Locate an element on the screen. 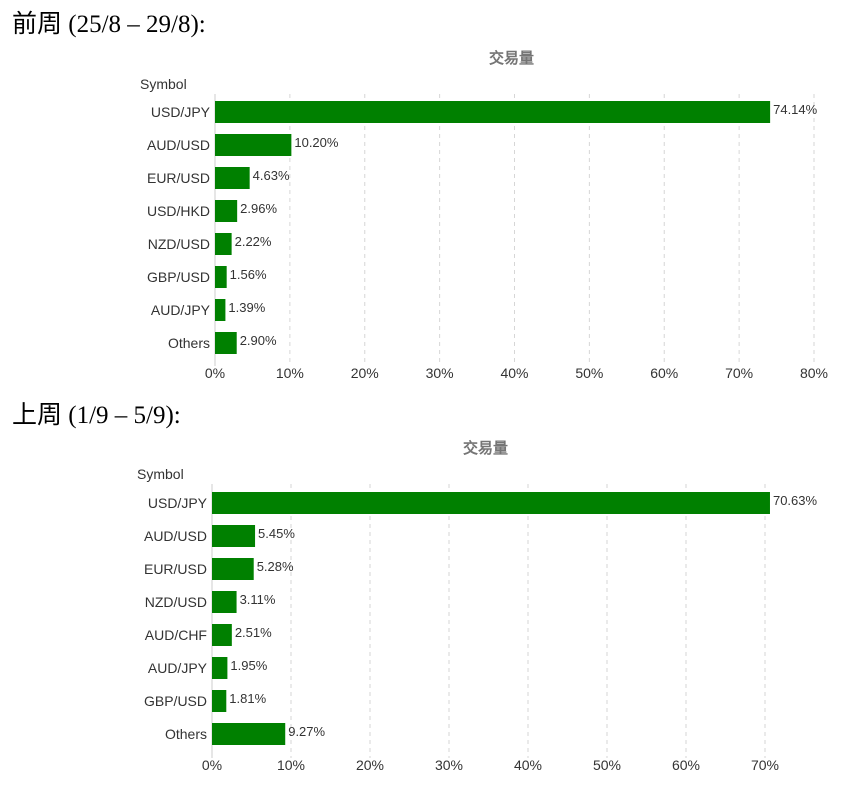 The image size is (851, 789). data-label: 4.63% is located at coordinates (271, 175).